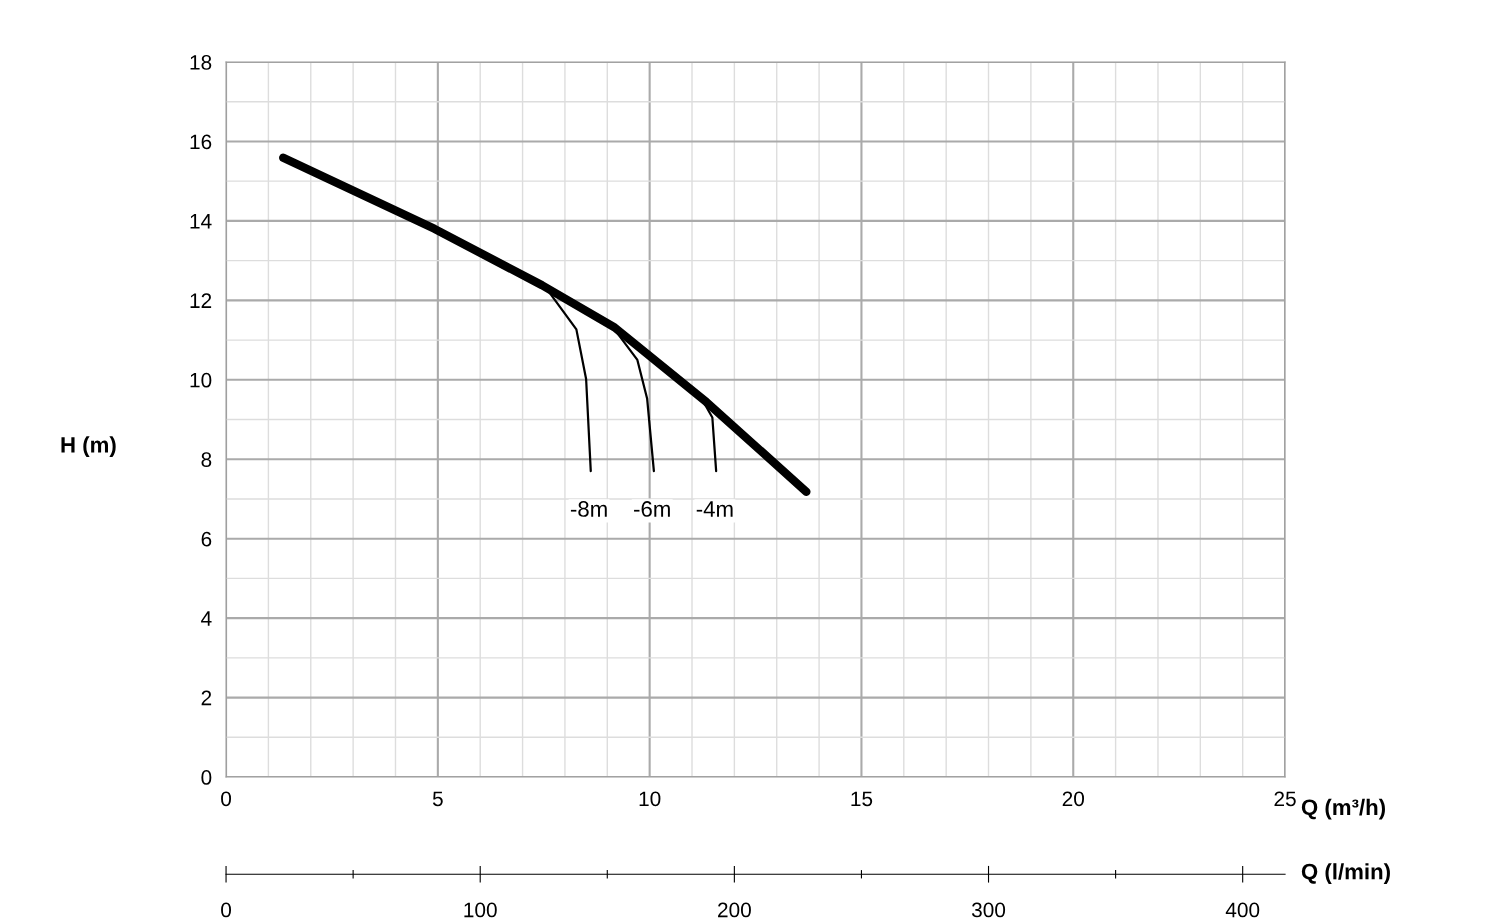 The image size is (1500, 920). What do you see at coordinates (988, 910) in the screenshot?
I see `x2-tick-label: 300` at bounding box center [988, 910].